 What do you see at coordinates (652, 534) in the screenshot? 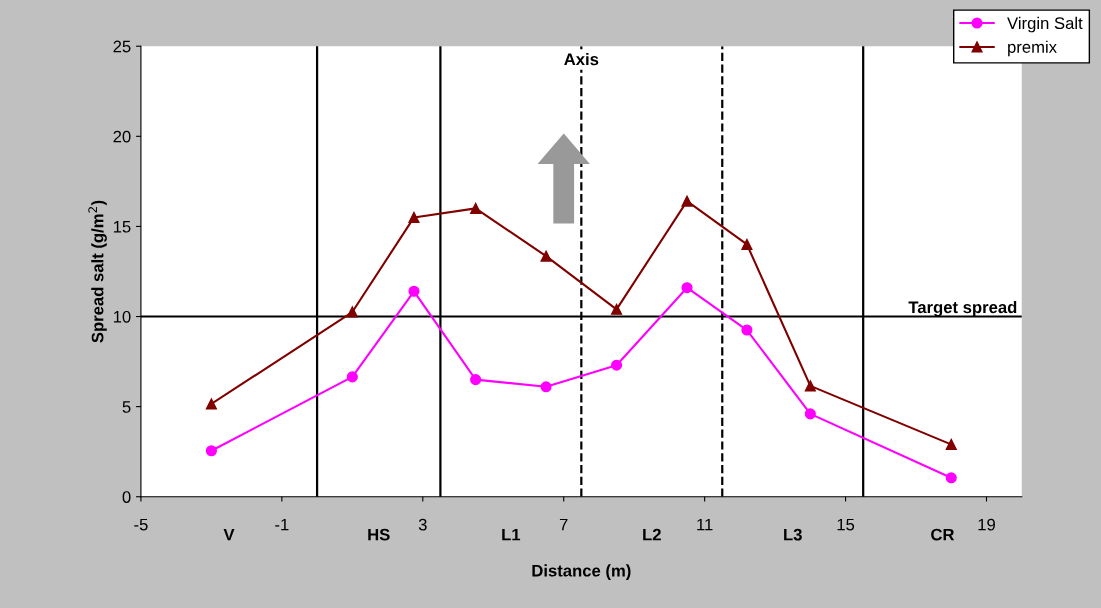
I see `text: L2` at bounding box center [652, 534].